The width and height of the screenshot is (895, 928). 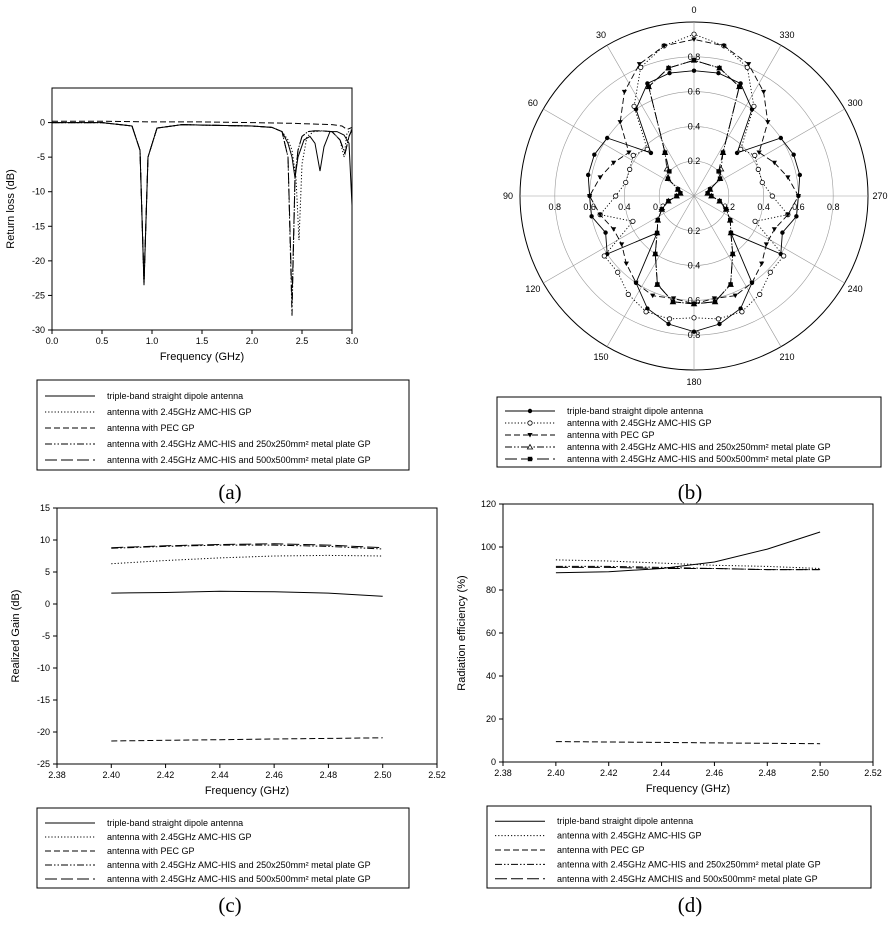 What do you see at coordinates (532, 289) in the screenshot?
I see `polar-angle-label: 120` at bounding box center [532, 289].